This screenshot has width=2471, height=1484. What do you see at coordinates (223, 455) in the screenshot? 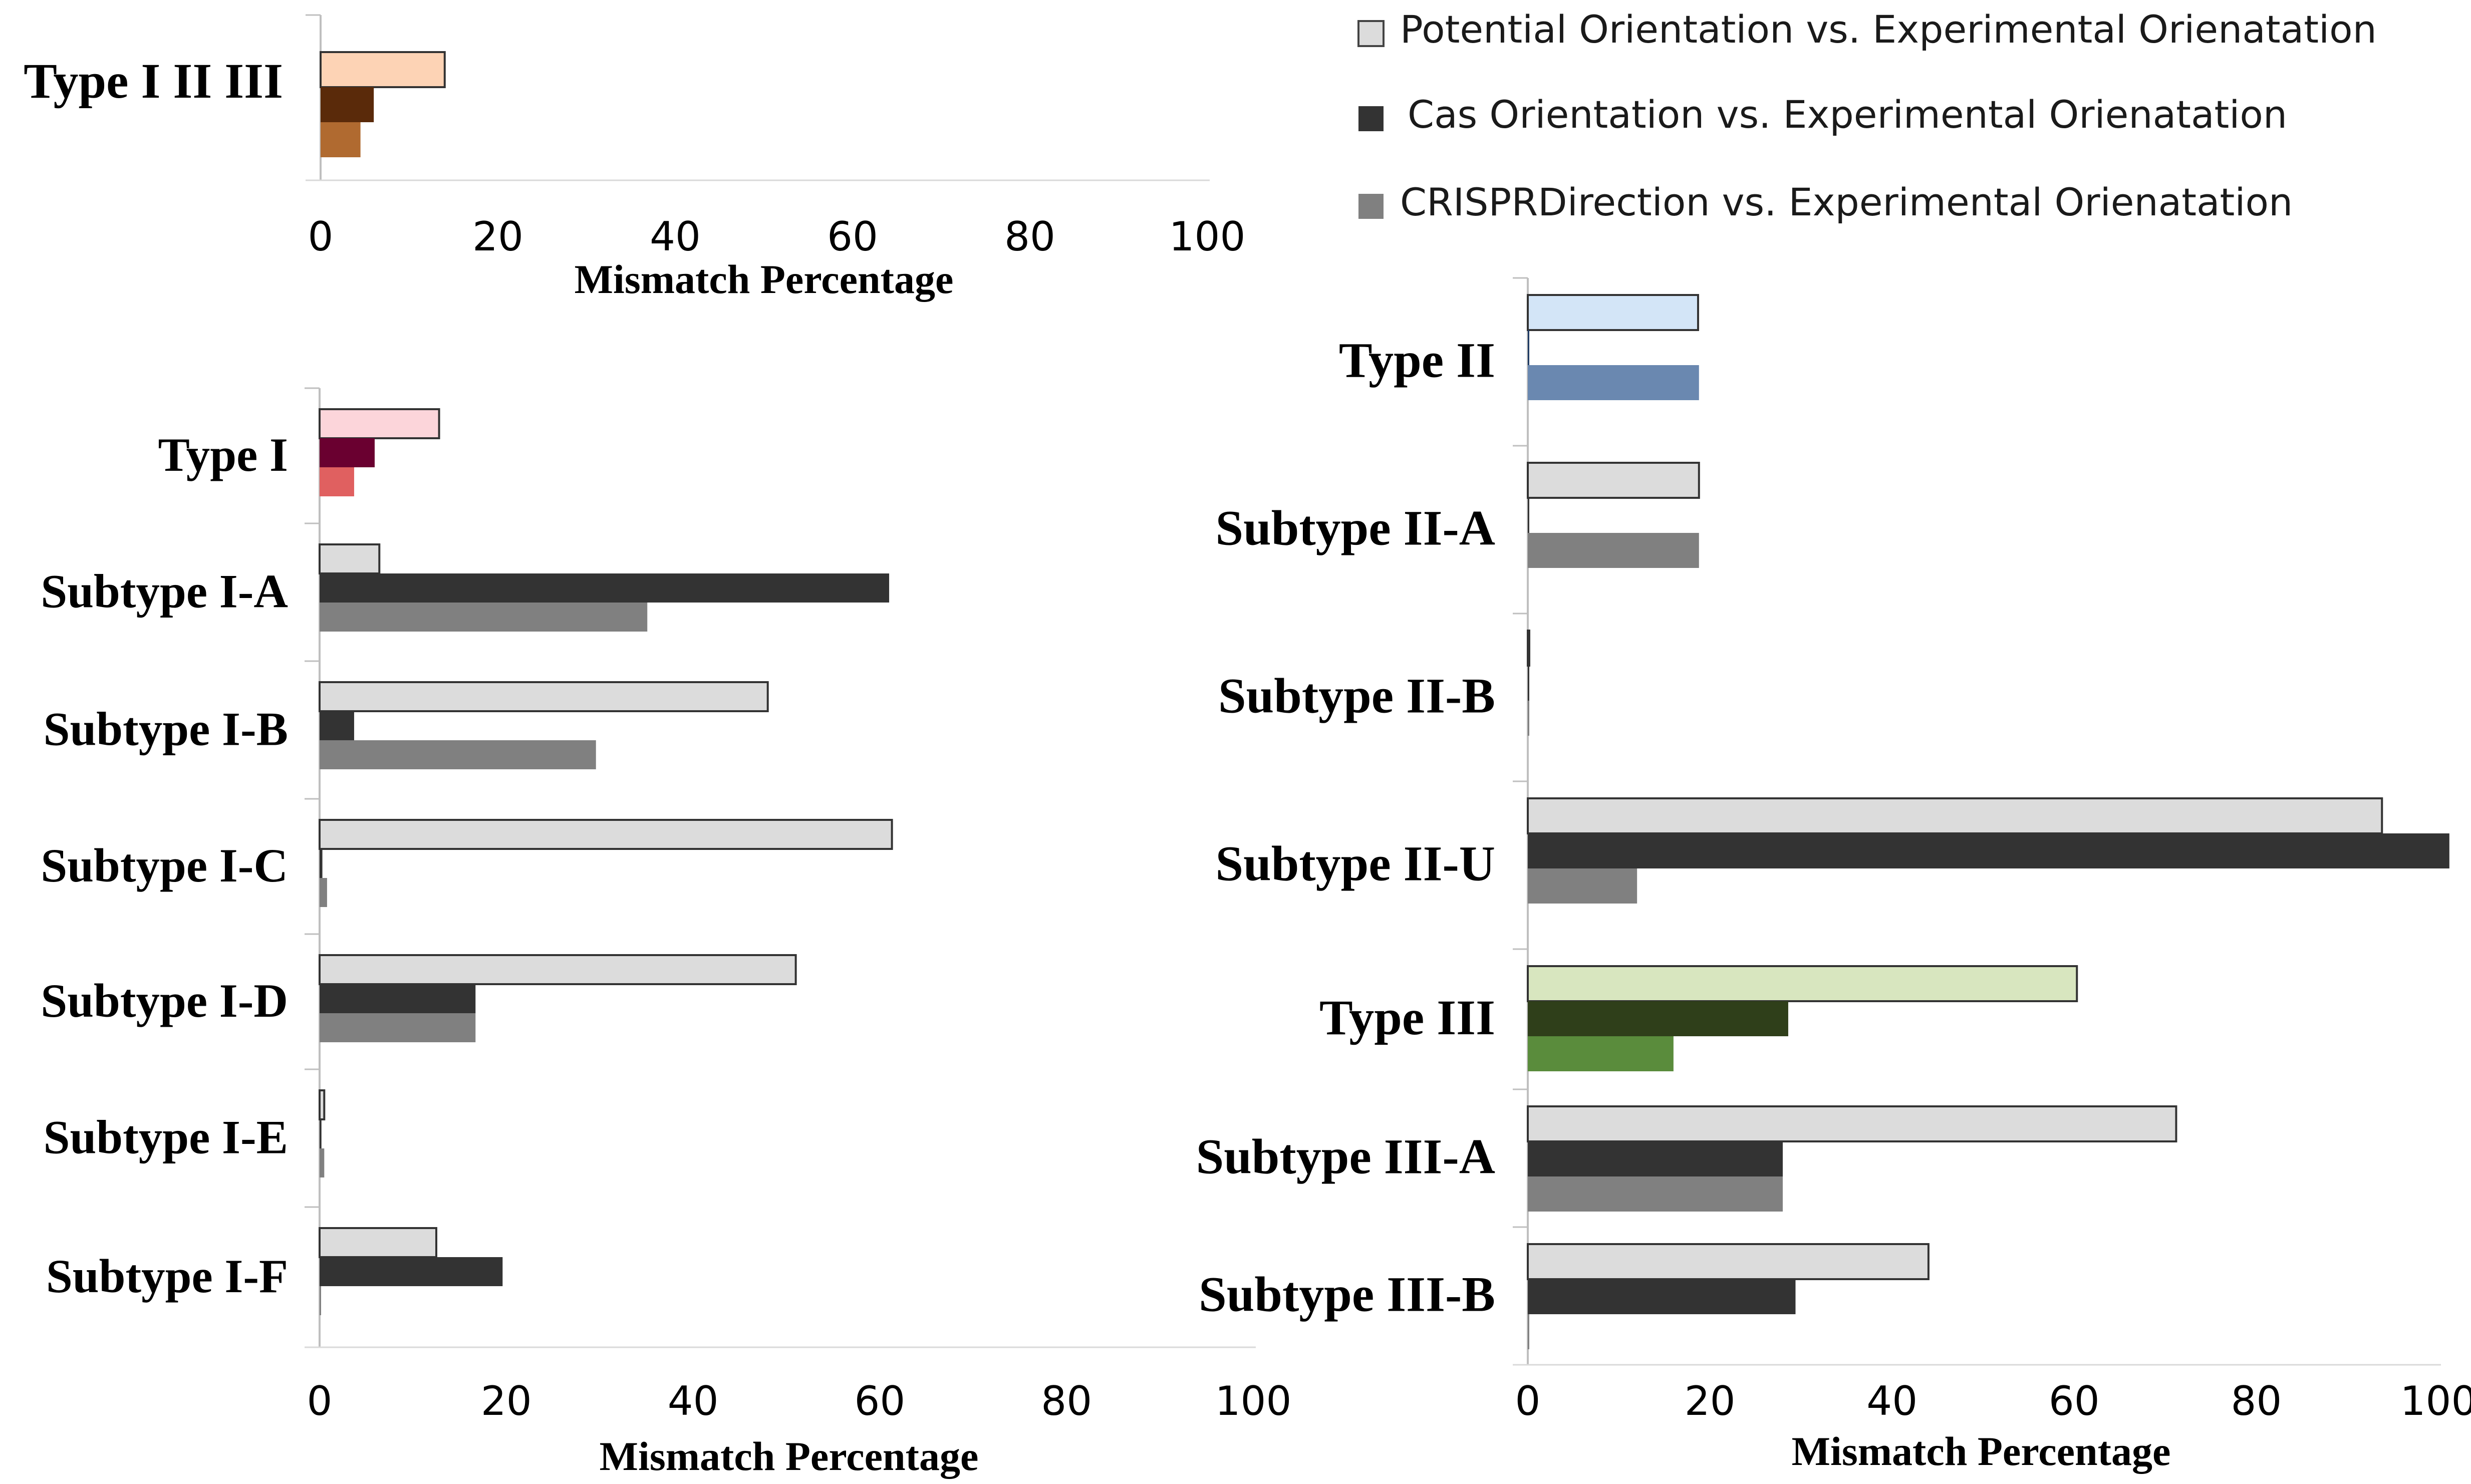
I see `category-label-type-i: Type I` at bounding box center [223, 455].